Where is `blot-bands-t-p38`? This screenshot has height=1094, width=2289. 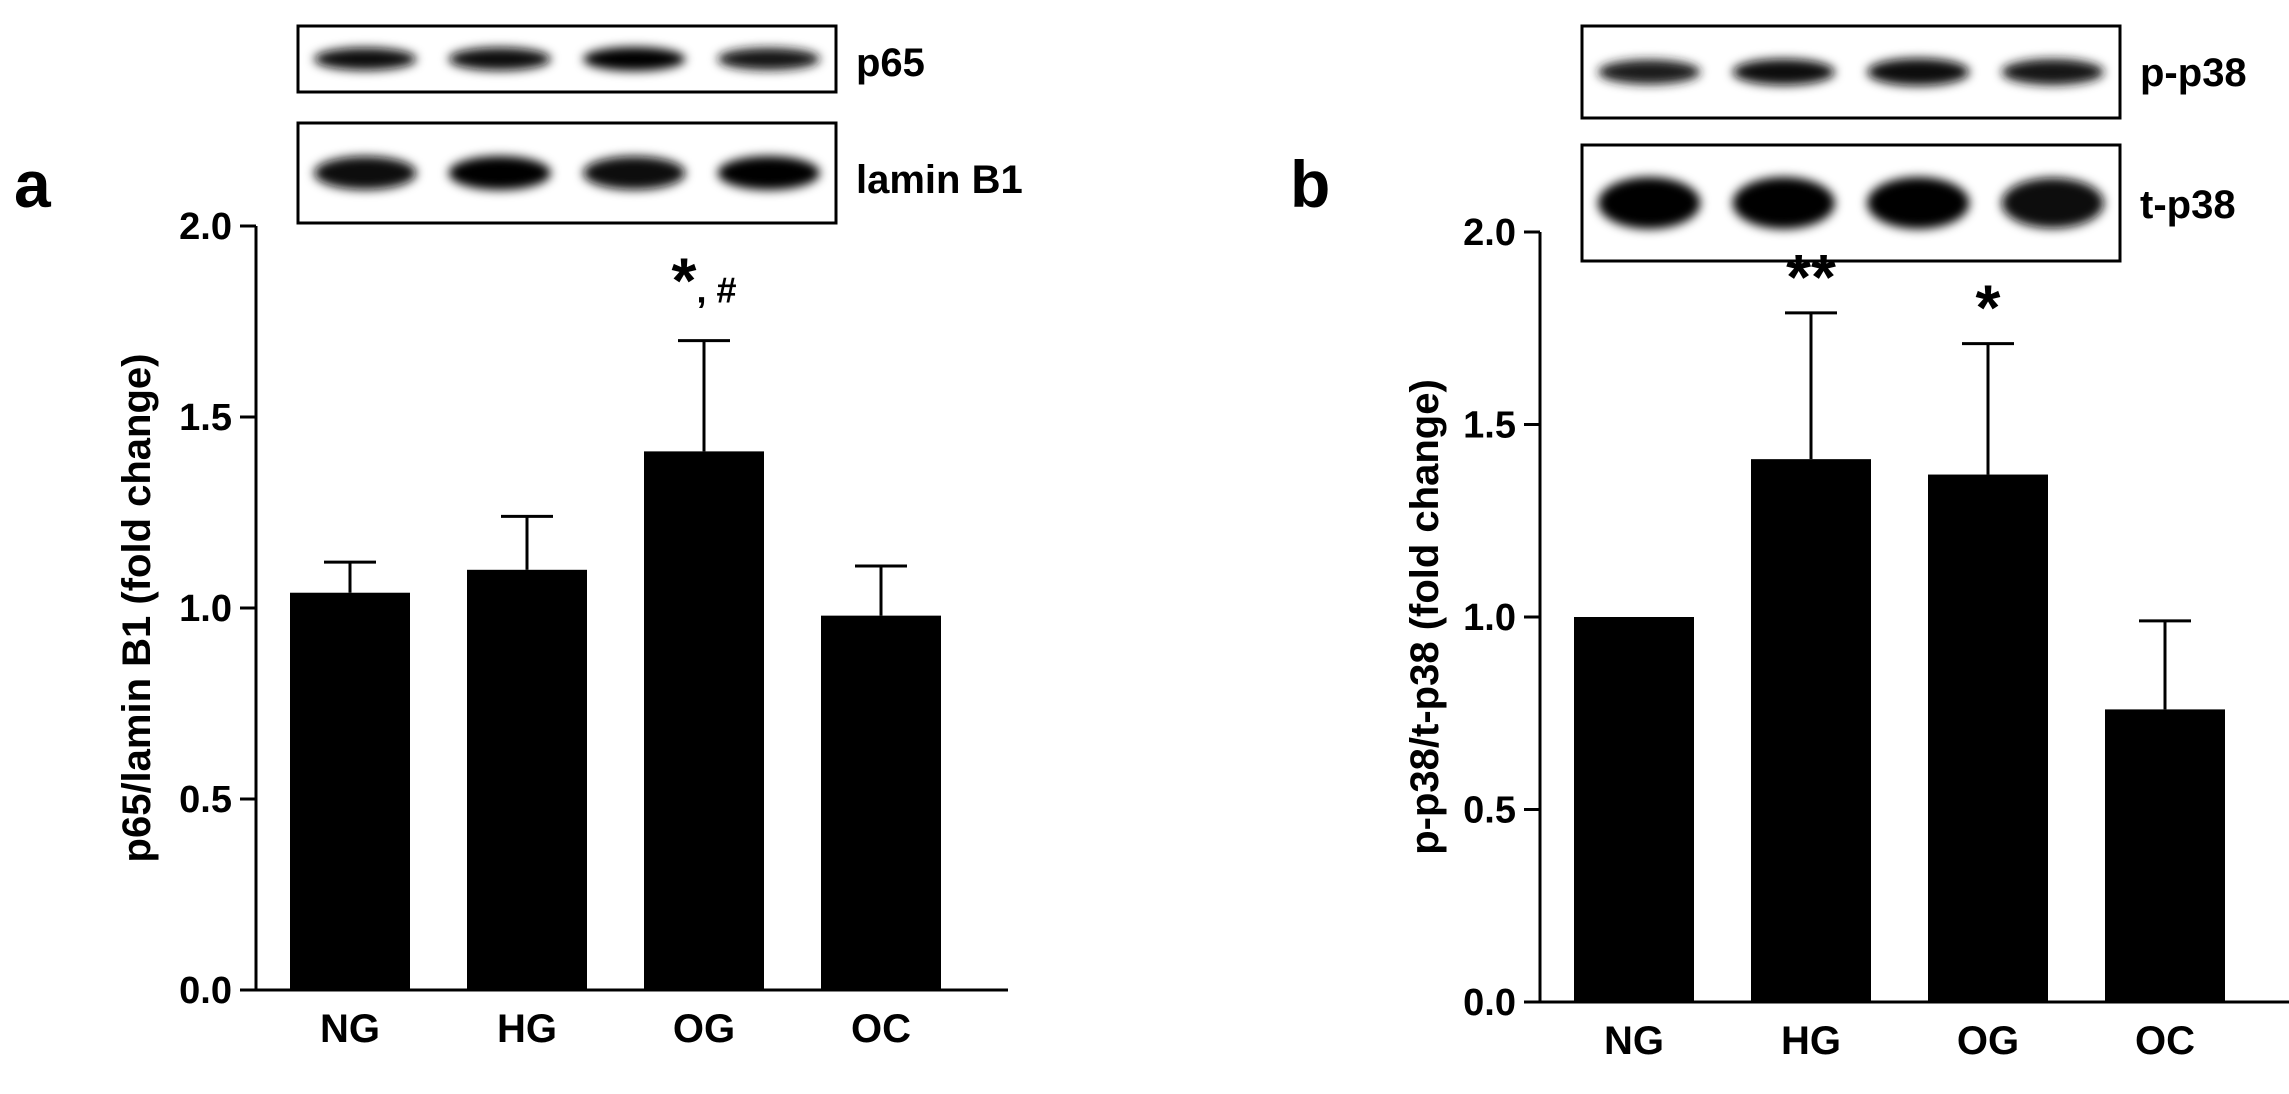
blot-bands-t-p38 is located at coordinates (1851, 203).